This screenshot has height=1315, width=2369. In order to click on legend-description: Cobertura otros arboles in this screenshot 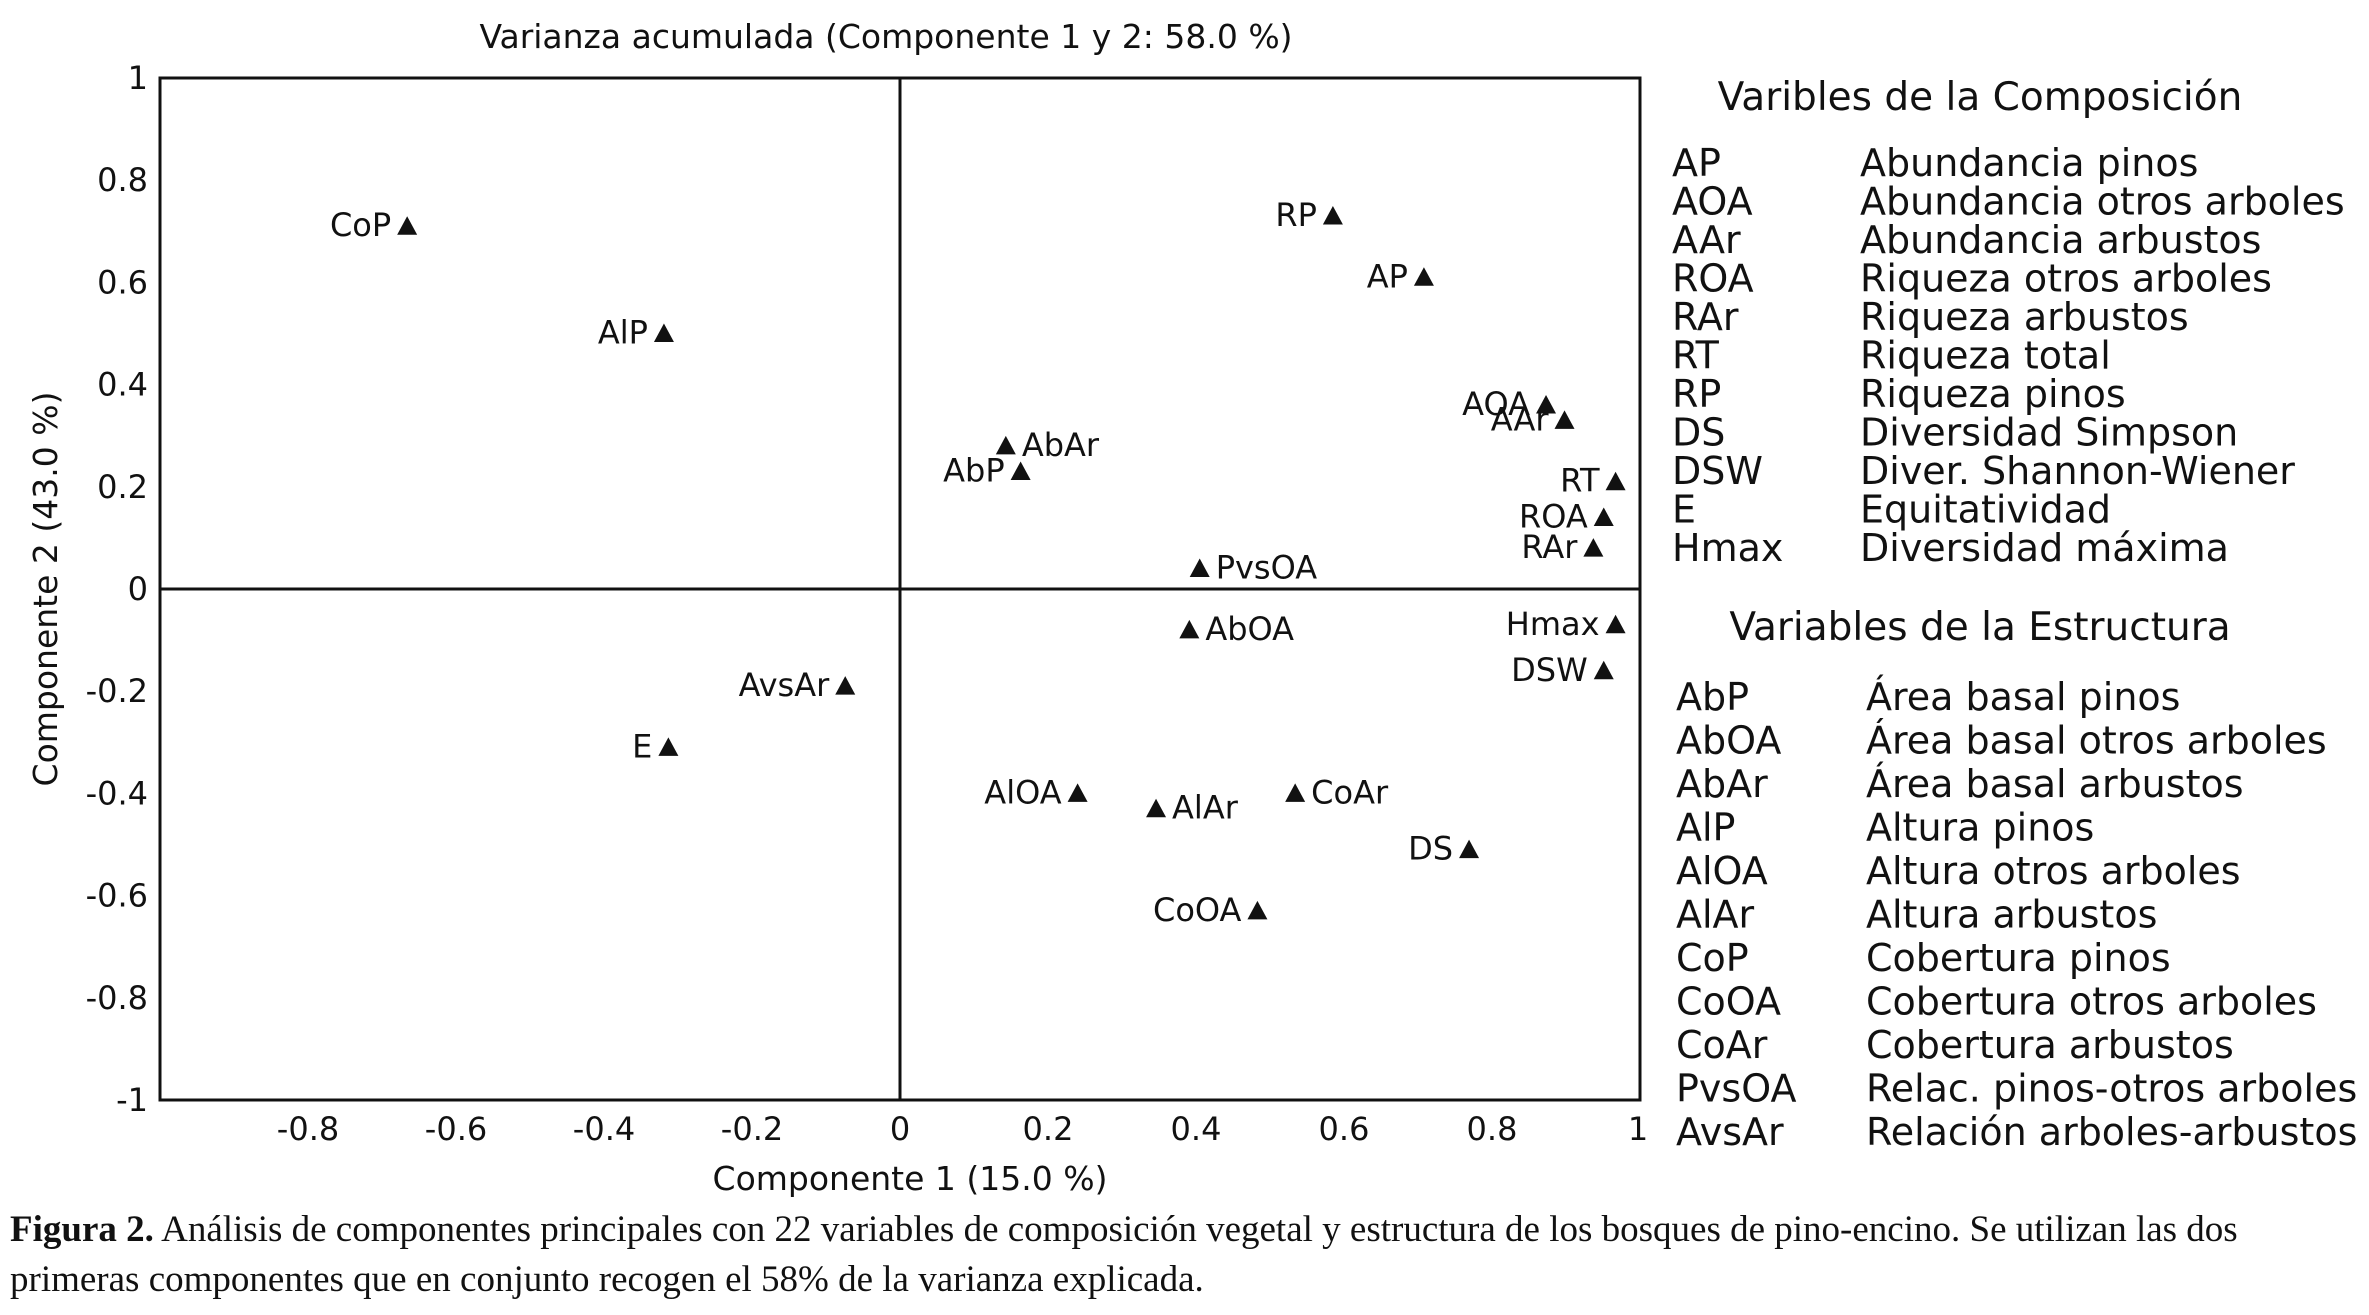, I will do `click(2091, 1002)`.